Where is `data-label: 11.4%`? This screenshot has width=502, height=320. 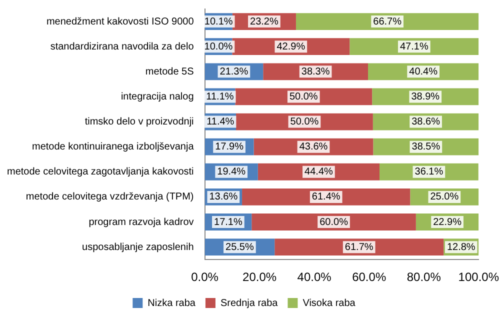
data-label: 11.4% is located at coordinates (220, 122).